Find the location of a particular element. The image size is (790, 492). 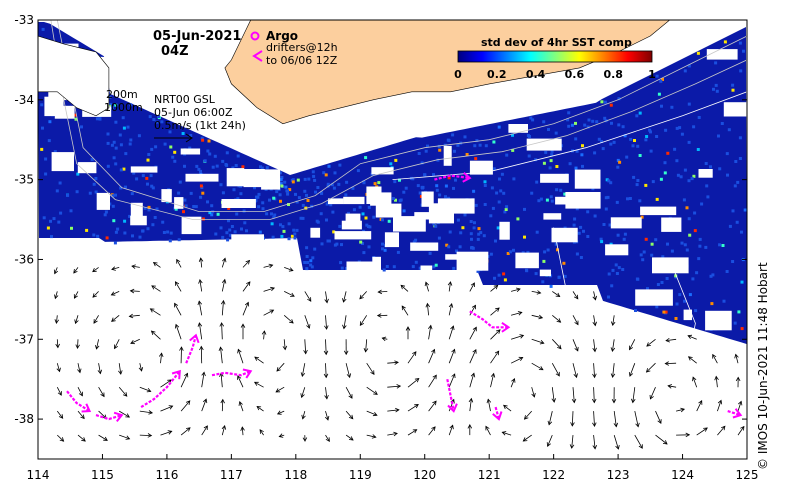

current-scale-arrow is located at coordinates (173, 138).